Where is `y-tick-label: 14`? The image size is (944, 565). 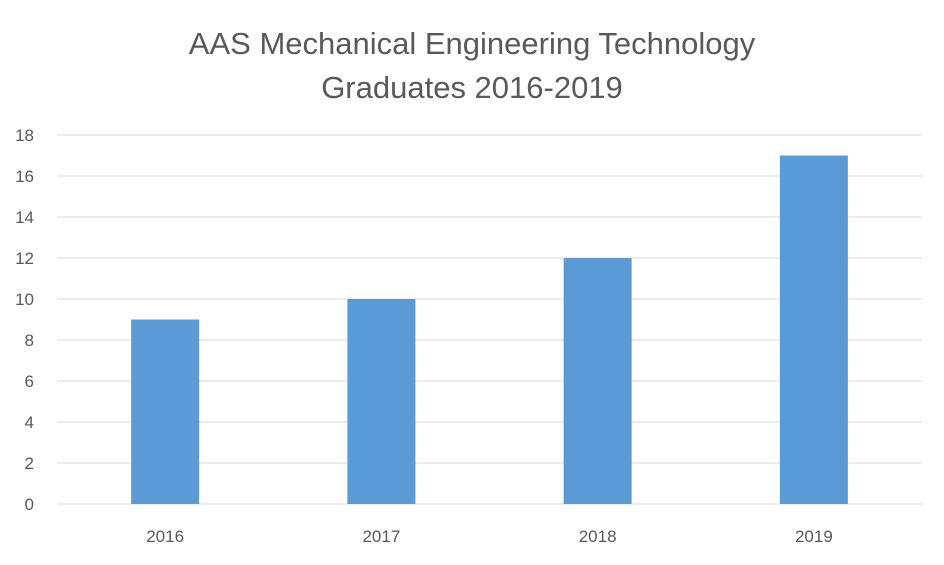
y-tick-label: 14 is located at coordinates (24, 217).